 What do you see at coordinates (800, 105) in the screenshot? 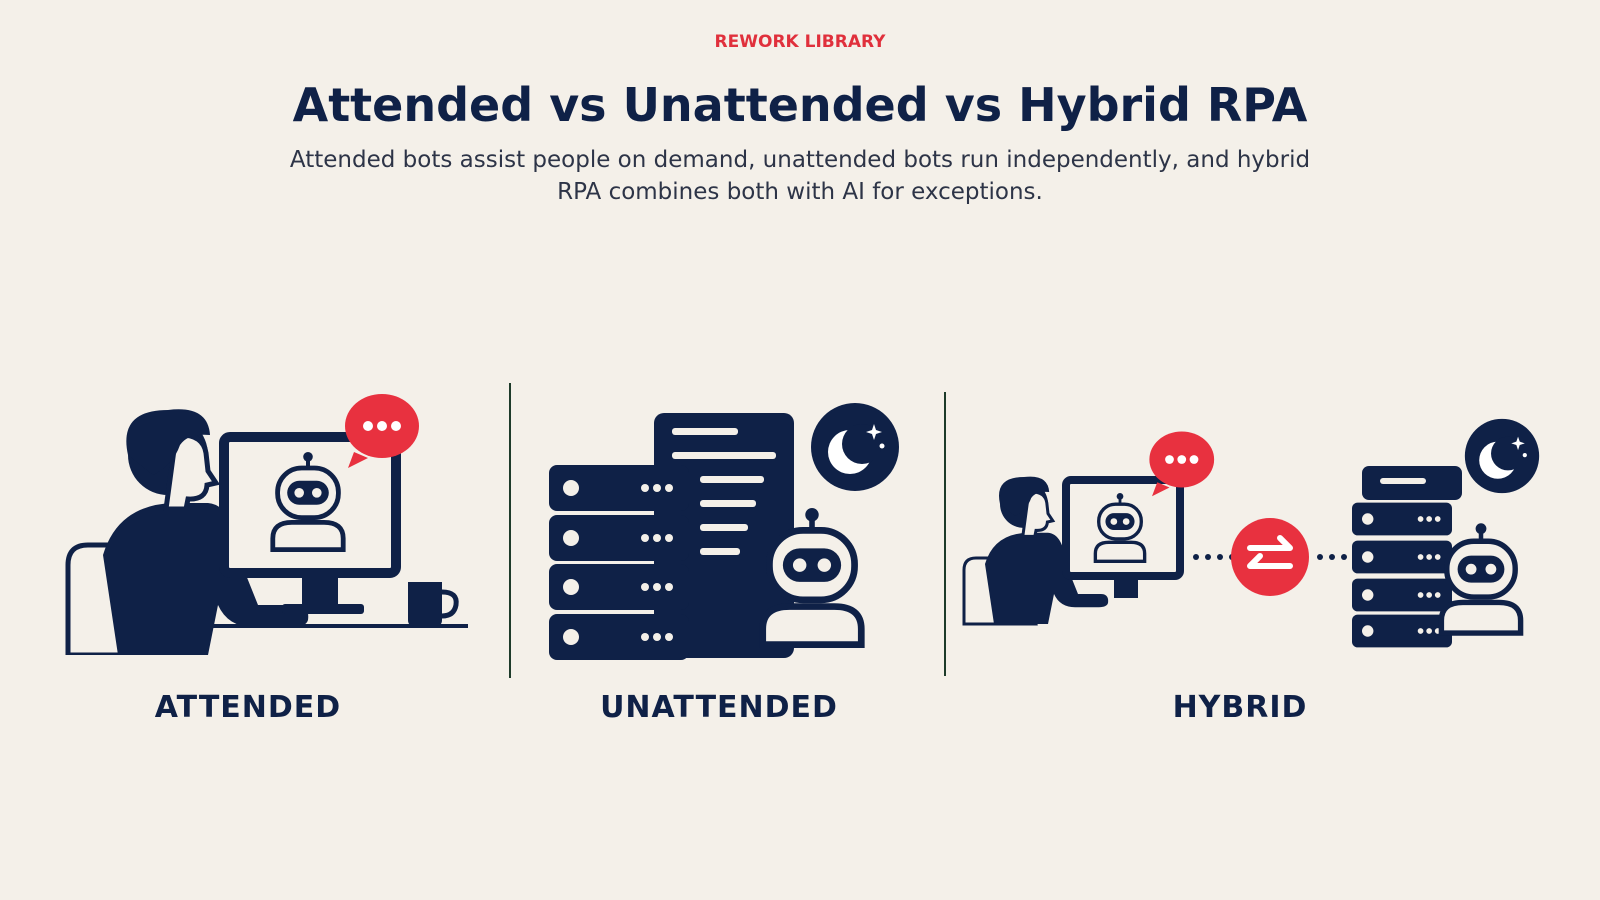
I see `title: Attended vs Unattended vs Hybrid RPA` at bounding box center [800, 105].